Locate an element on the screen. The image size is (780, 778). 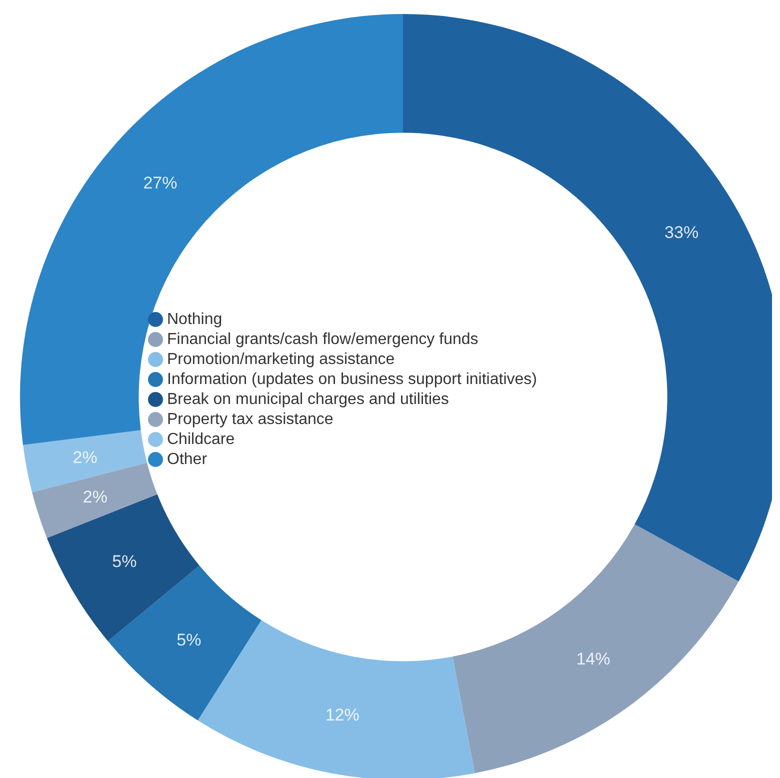
legend-label: Property tax assistance is located at coordinates (250, 419).